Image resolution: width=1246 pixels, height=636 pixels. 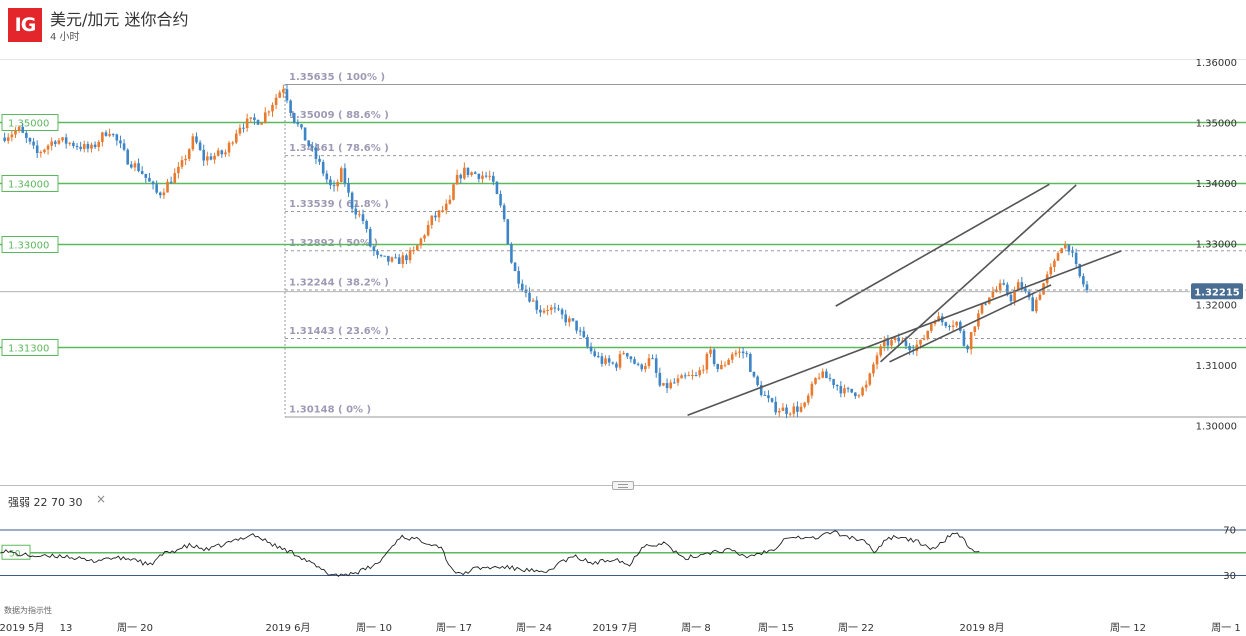 I want to click on time-tick-label: 周一 1, so click(x=1226, y=628).